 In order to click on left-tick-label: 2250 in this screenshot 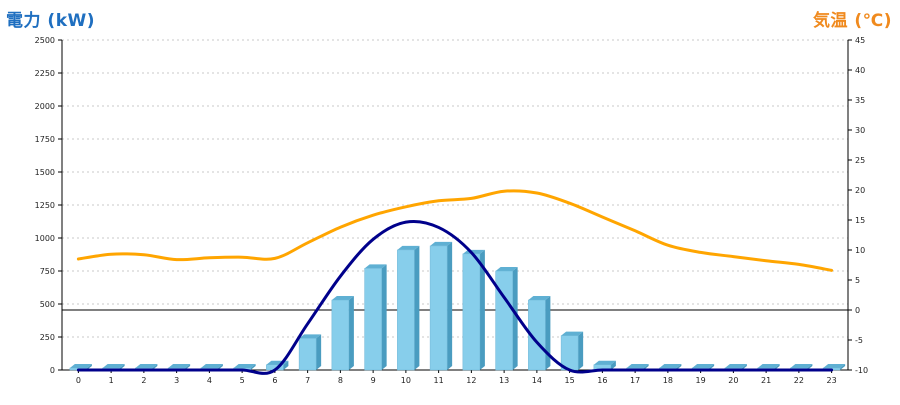, I will do `click(45, 73)`.